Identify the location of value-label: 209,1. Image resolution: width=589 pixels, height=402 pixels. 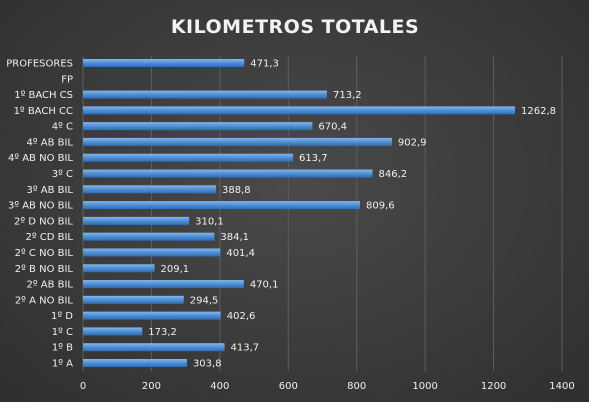
(175, 269).